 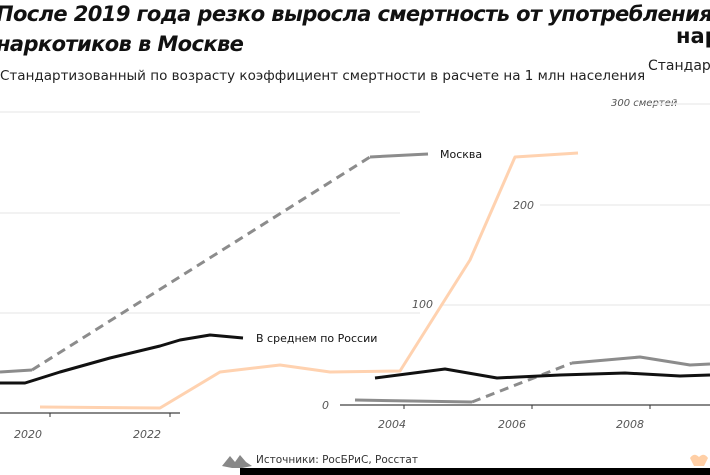 What do you see at coordinates (399, 155) in the screenshot?
I see `series-moscow-left-end` at bounding box center [399, 155].